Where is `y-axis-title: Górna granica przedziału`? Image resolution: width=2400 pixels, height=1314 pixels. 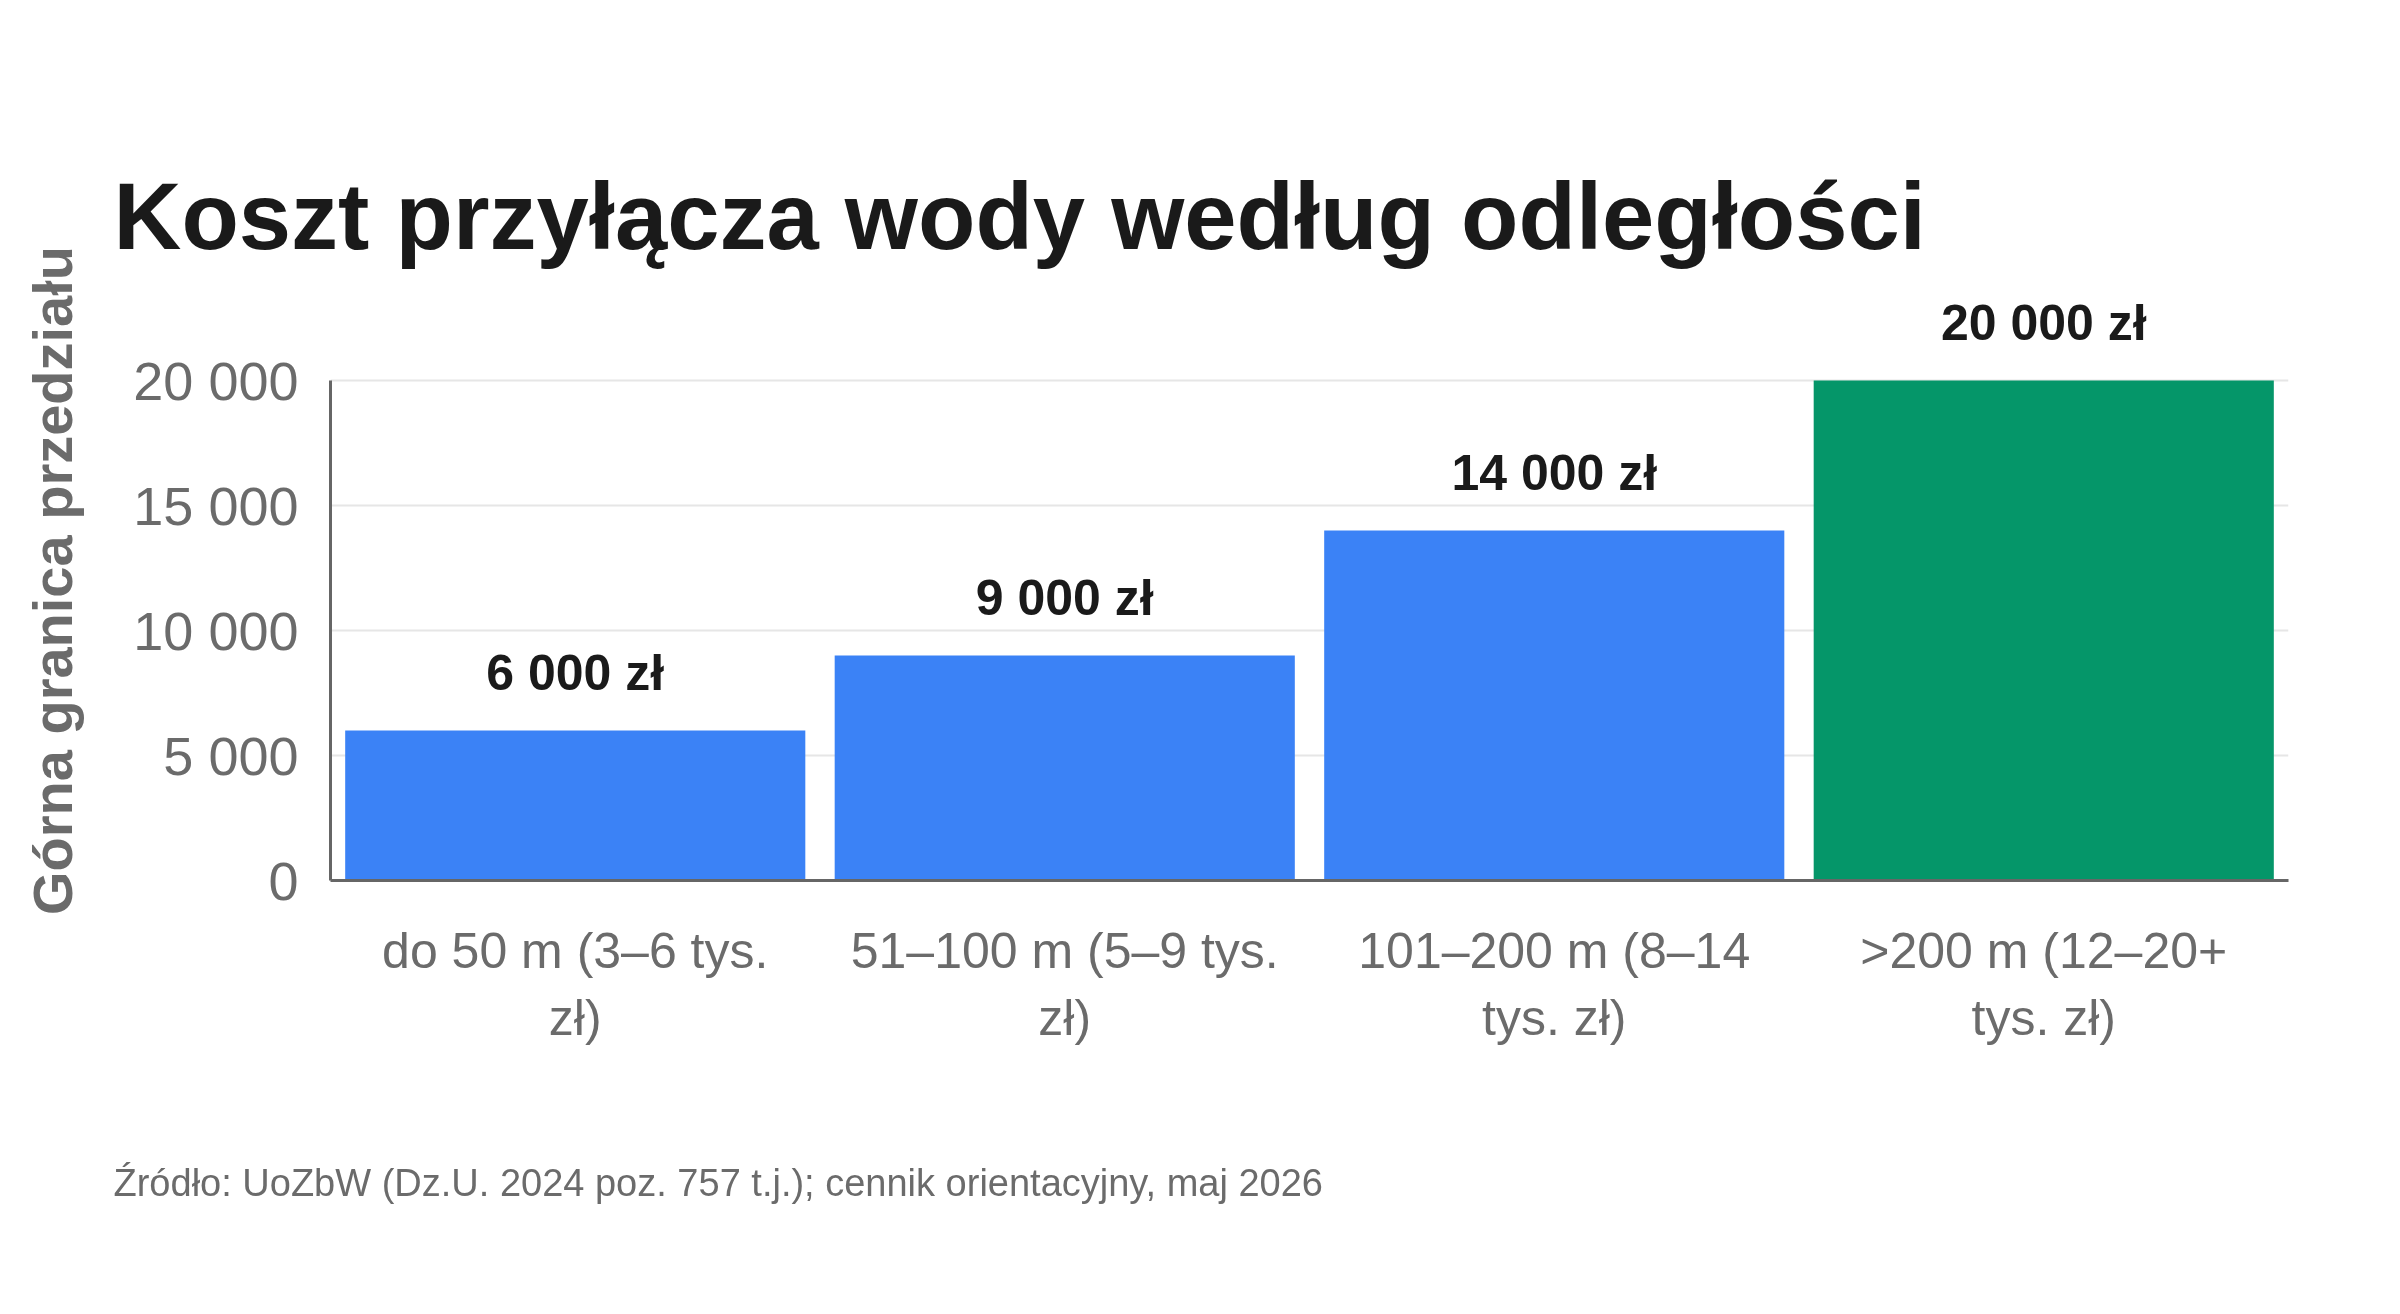
y-axis-title: Górna granica przedziału is located at coordinates (53, 580).